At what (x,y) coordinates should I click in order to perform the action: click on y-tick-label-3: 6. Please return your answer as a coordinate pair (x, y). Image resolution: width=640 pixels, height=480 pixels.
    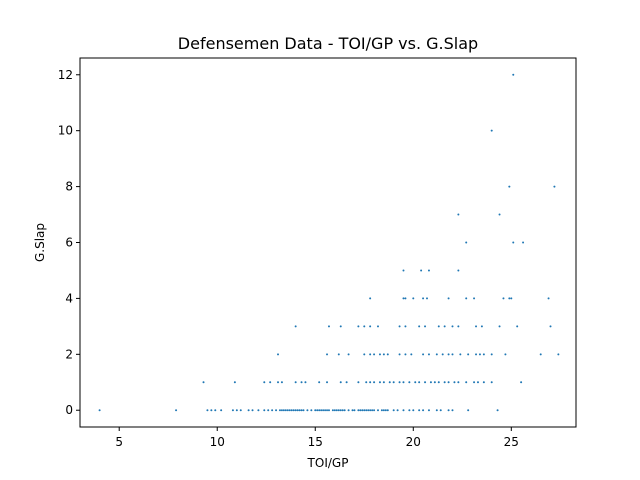
    Looking at the image, I should click on (69, 243).